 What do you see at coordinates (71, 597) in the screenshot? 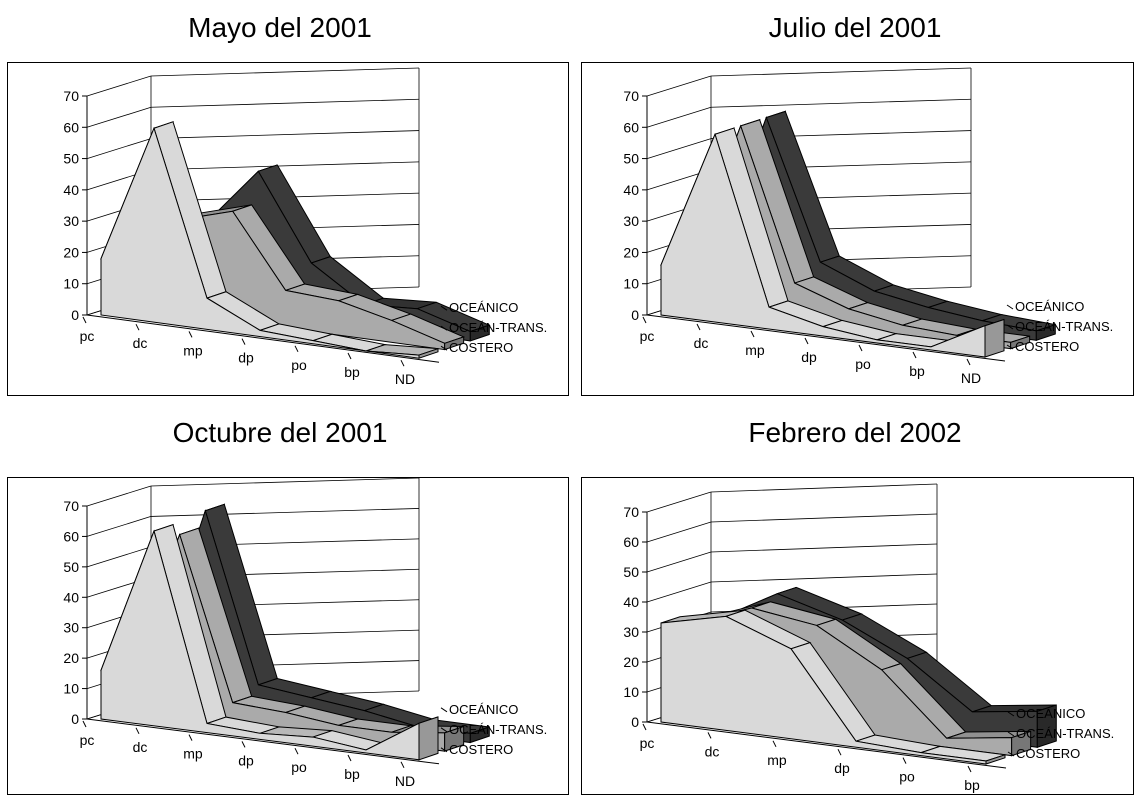
I see `y-tick-label: 40` at bounding box center [71, 597].